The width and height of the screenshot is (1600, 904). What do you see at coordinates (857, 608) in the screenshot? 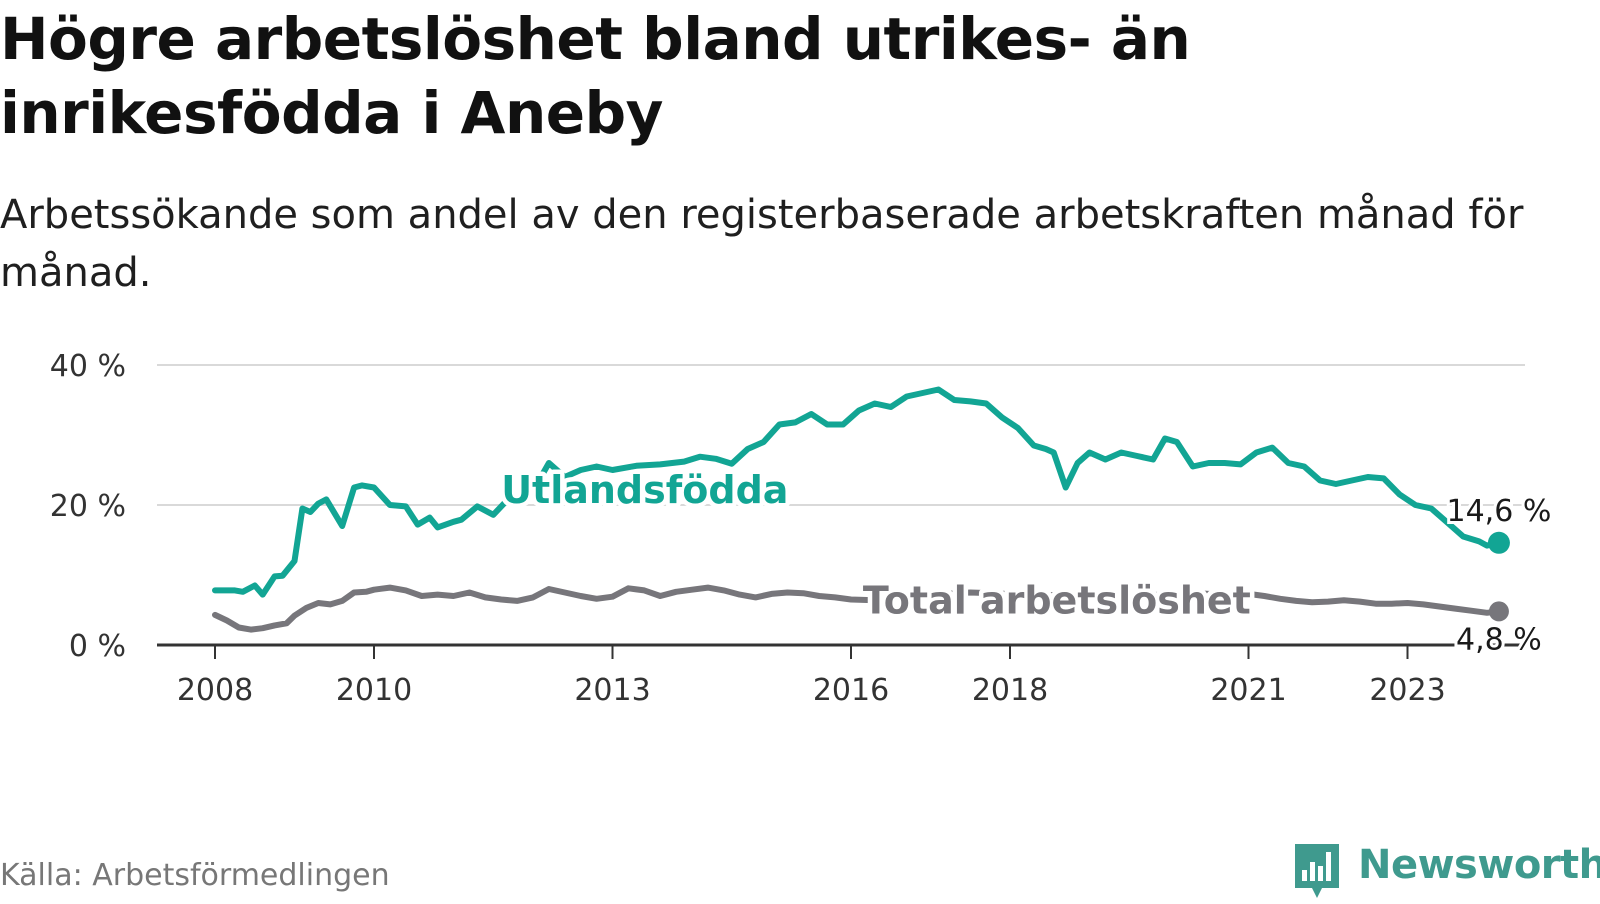
I see `series-line-total` at bounding box center [857, 608].